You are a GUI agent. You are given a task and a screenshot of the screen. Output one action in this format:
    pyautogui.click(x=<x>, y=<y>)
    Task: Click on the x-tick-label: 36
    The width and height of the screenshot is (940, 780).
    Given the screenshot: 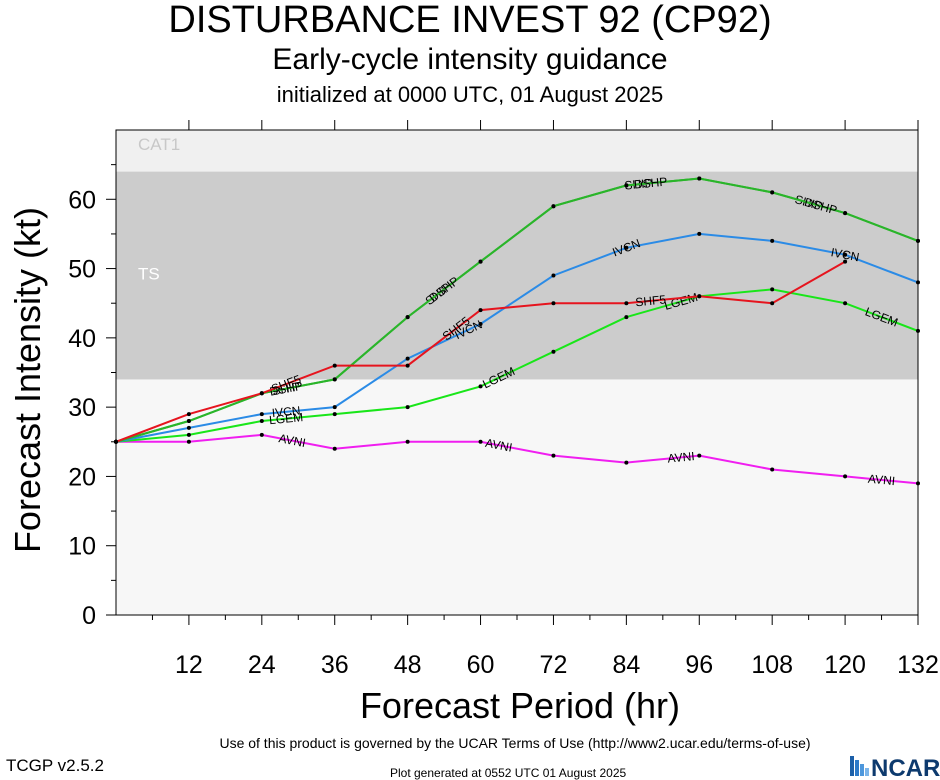 What is the action you would take?
    pyautogui.click(x=335, y=665)
    